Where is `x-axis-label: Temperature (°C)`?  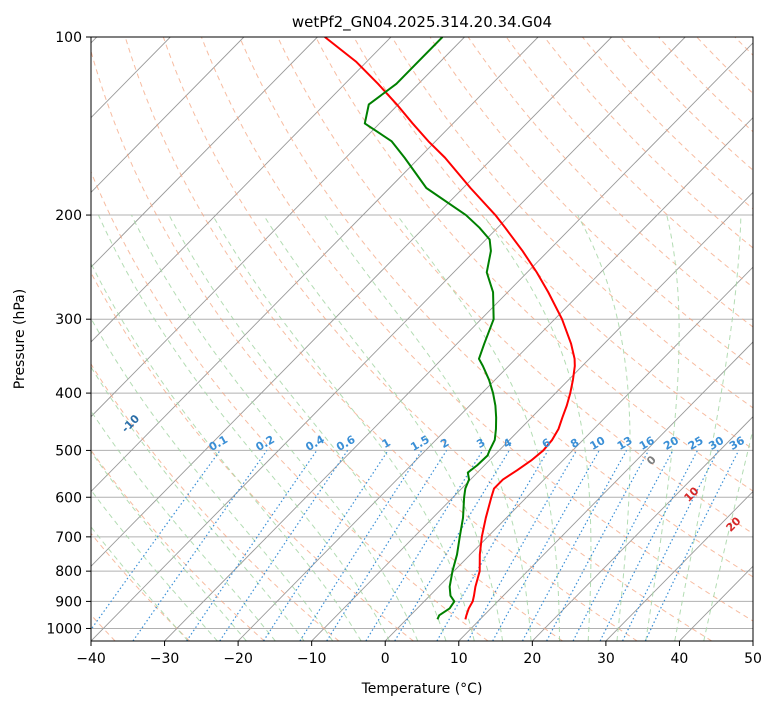
x-axis-label: Temperature (°C) is located at coordinates (422, 689).